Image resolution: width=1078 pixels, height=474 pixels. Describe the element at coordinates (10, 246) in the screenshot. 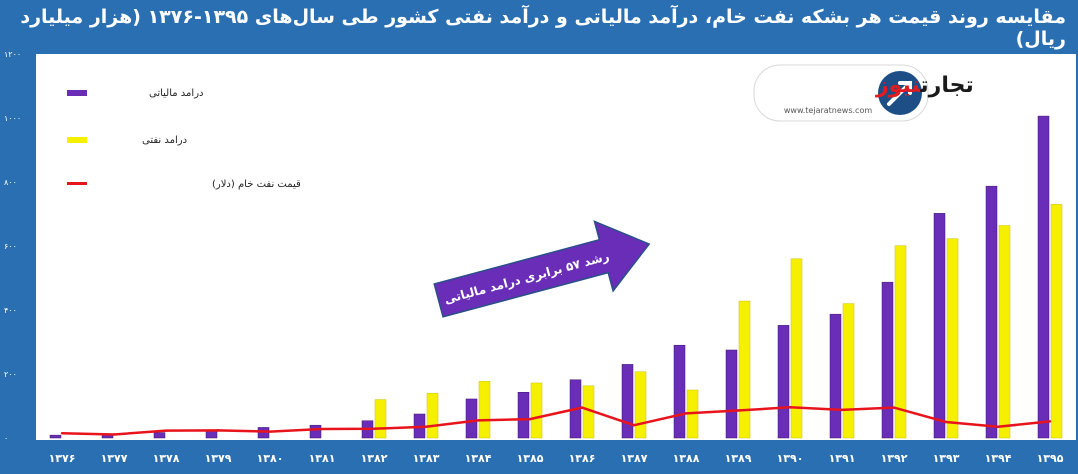

I see `y-tick-label: ۶۰۰` at that location.